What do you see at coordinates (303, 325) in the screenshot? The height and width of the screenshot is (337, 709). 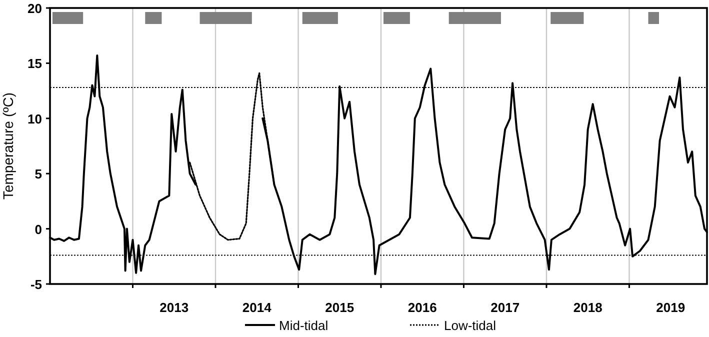 I see `legend-label: Mid-tidal` at bounding box center [303, 325].